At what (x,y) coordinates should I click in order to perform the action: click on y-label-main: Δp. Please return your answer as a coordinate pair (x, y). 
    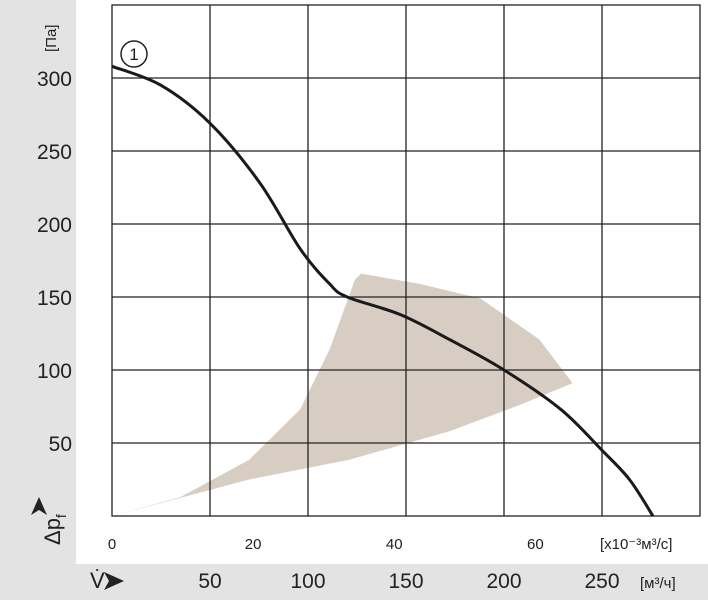
    Looking at the image, I should click on (52, 531).